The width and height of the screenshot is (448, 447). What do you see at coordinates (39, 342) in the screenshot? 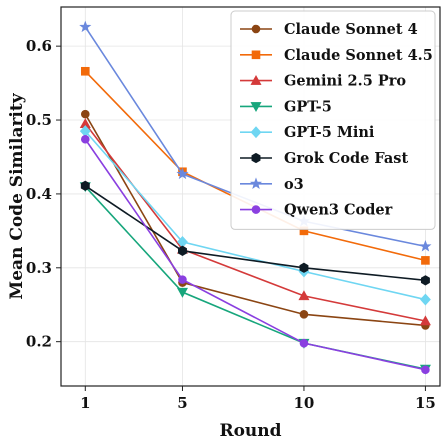
I see `y-tick-label: 0.2` at bounding box center [39, 342].